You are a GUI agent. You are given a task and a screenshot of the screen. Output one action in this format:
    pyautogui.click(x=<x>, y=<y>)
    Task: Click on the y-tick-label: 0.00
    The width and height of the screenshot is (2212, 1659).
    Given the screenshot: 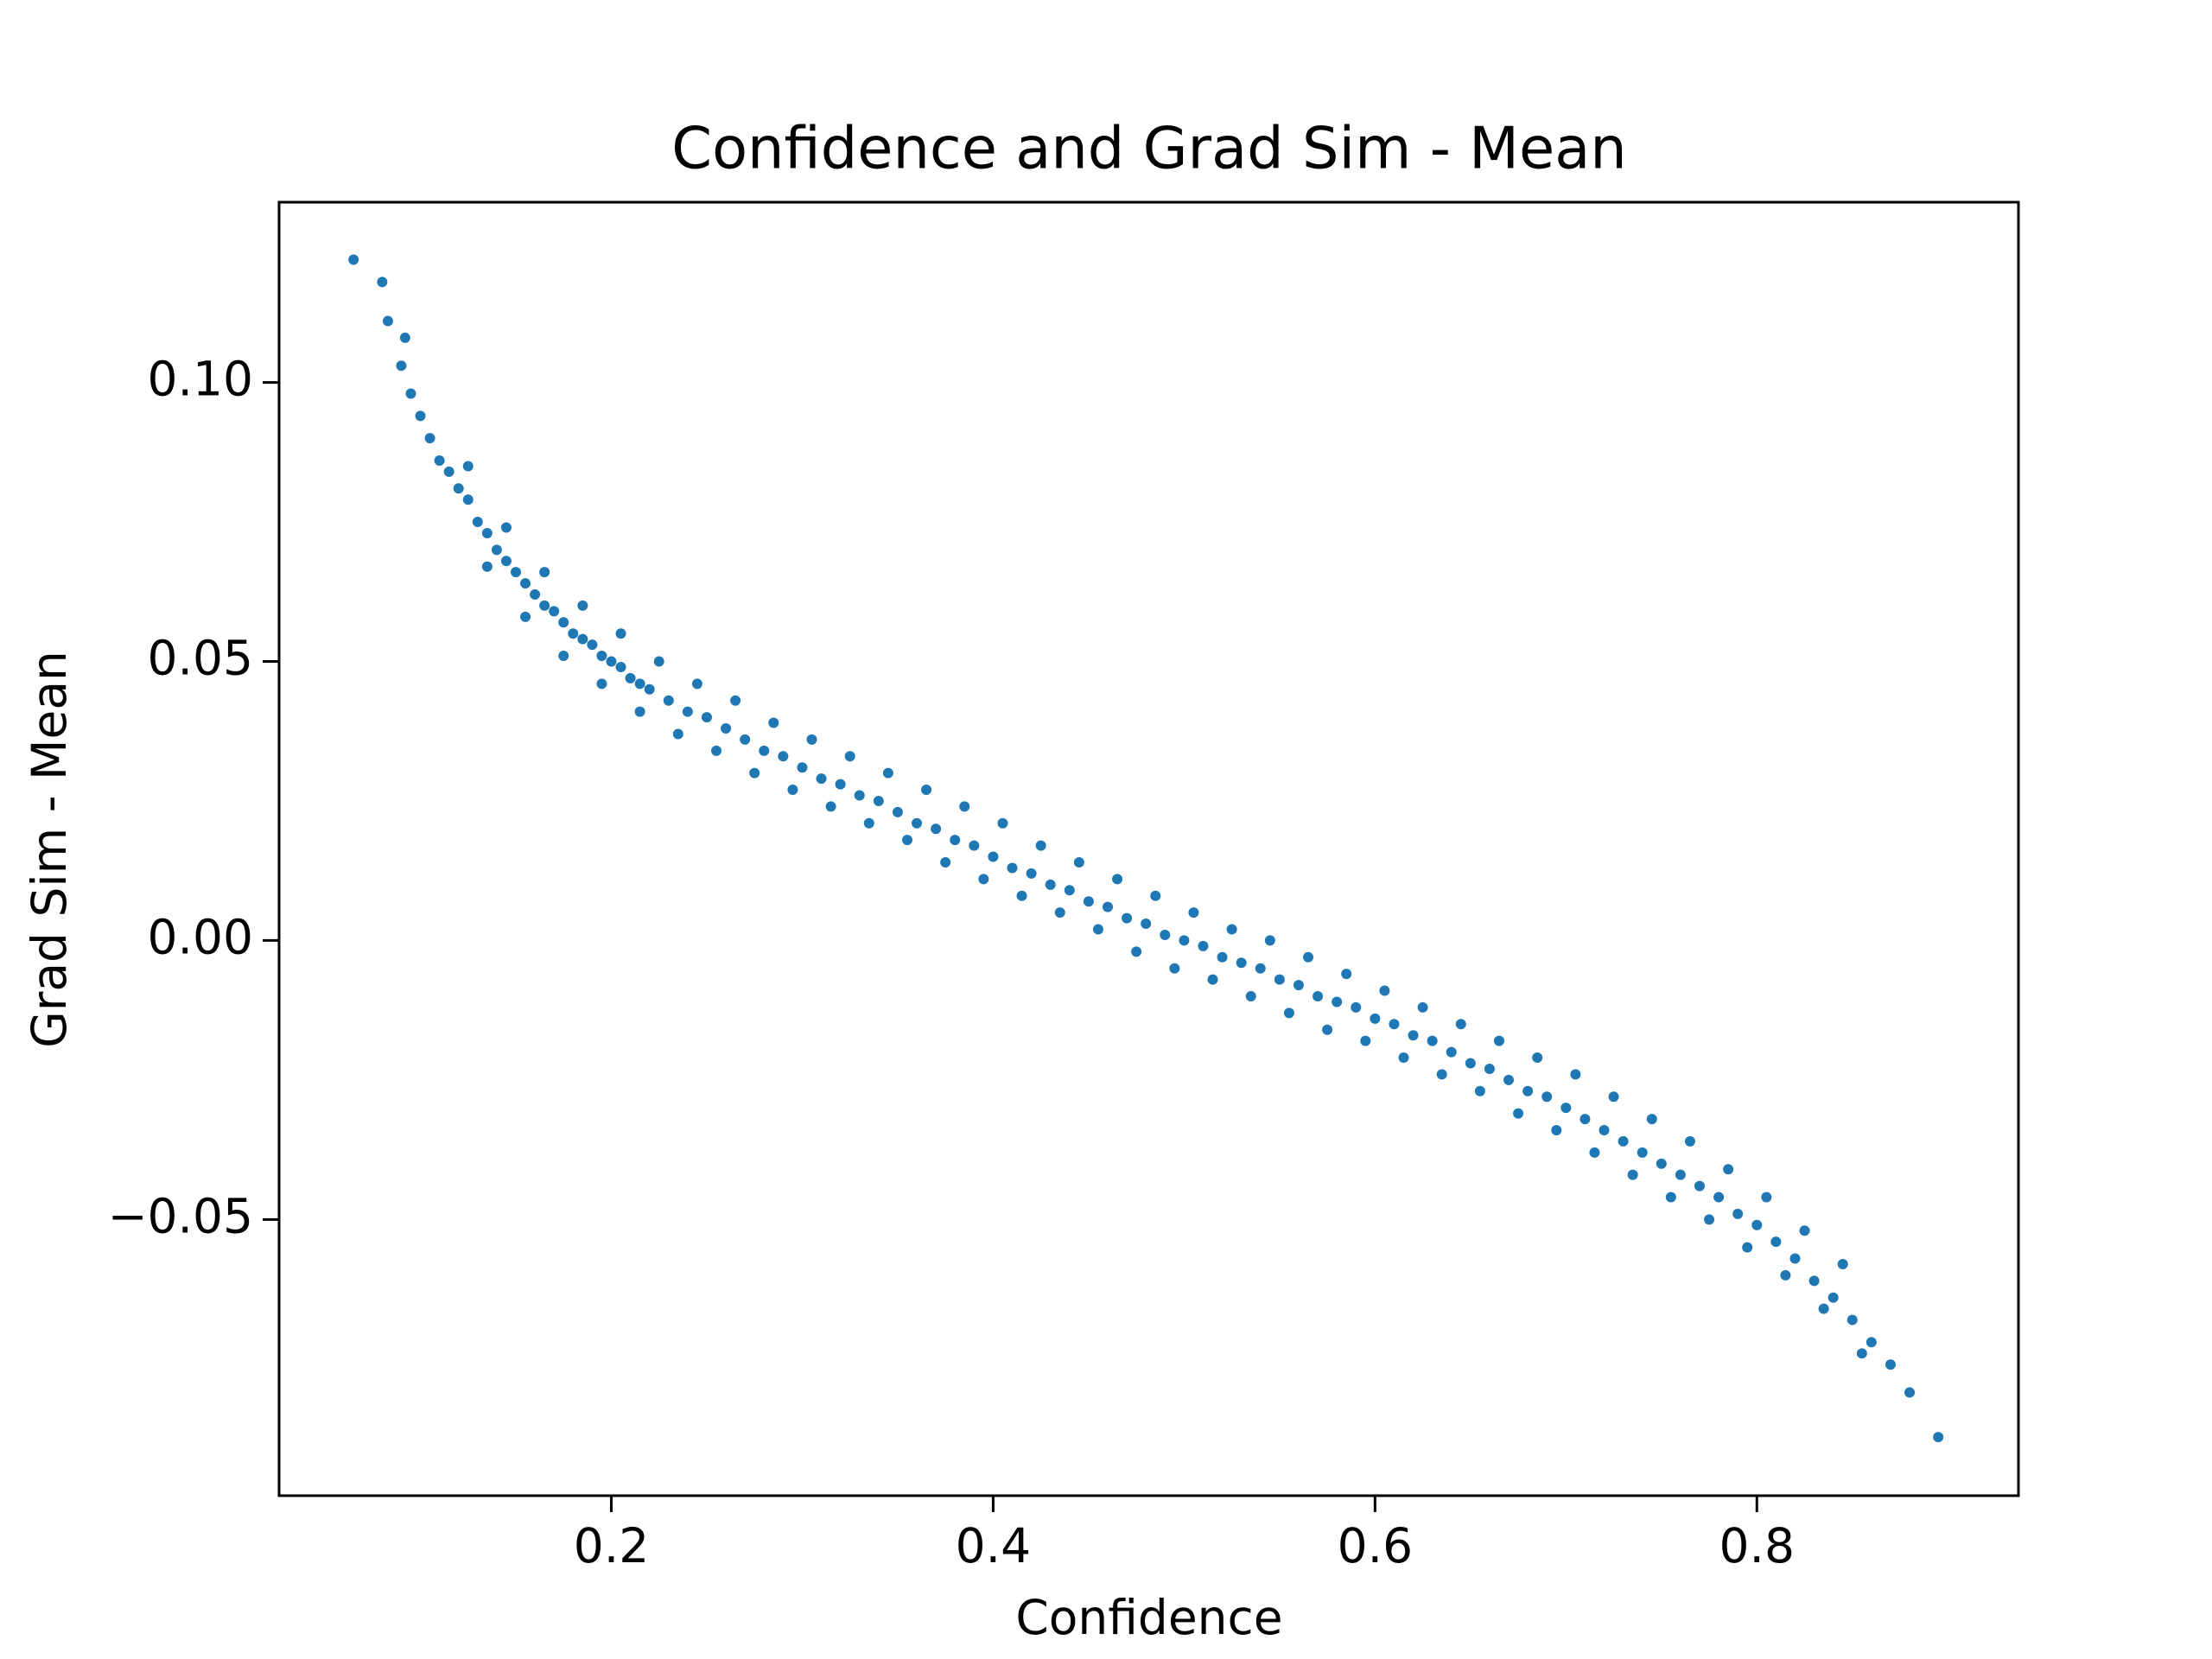 What is the action you would take?
    pyautogui.click(x=200, y=937)
    